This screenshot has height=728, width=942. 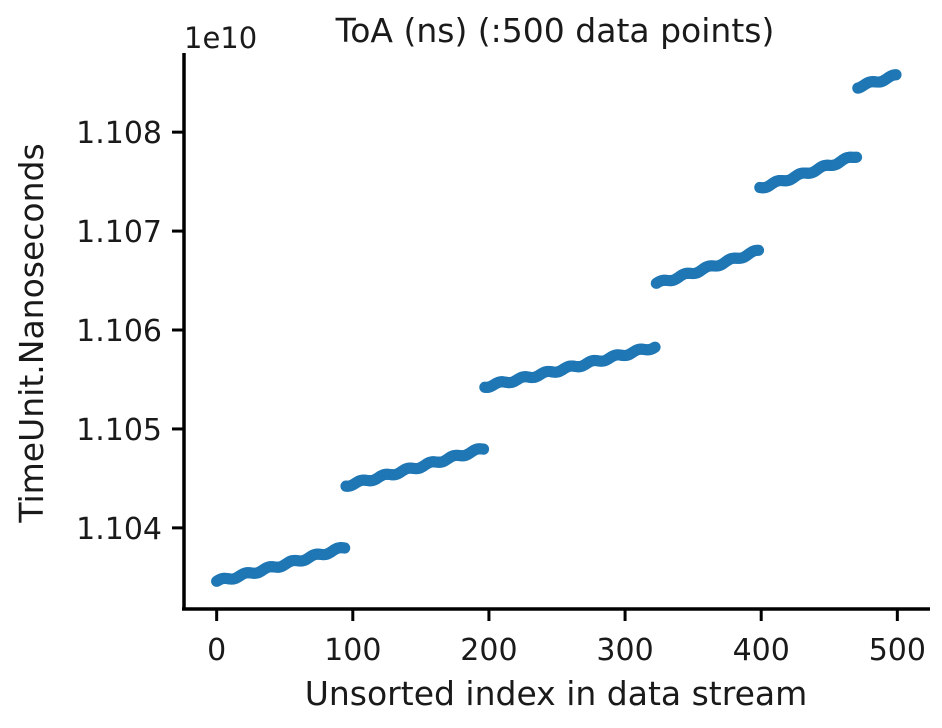 What do you see at coordinates (119, 430) in the screenshot?
I see `y-tick-label: 1.105` at bounding box center [119, 430].